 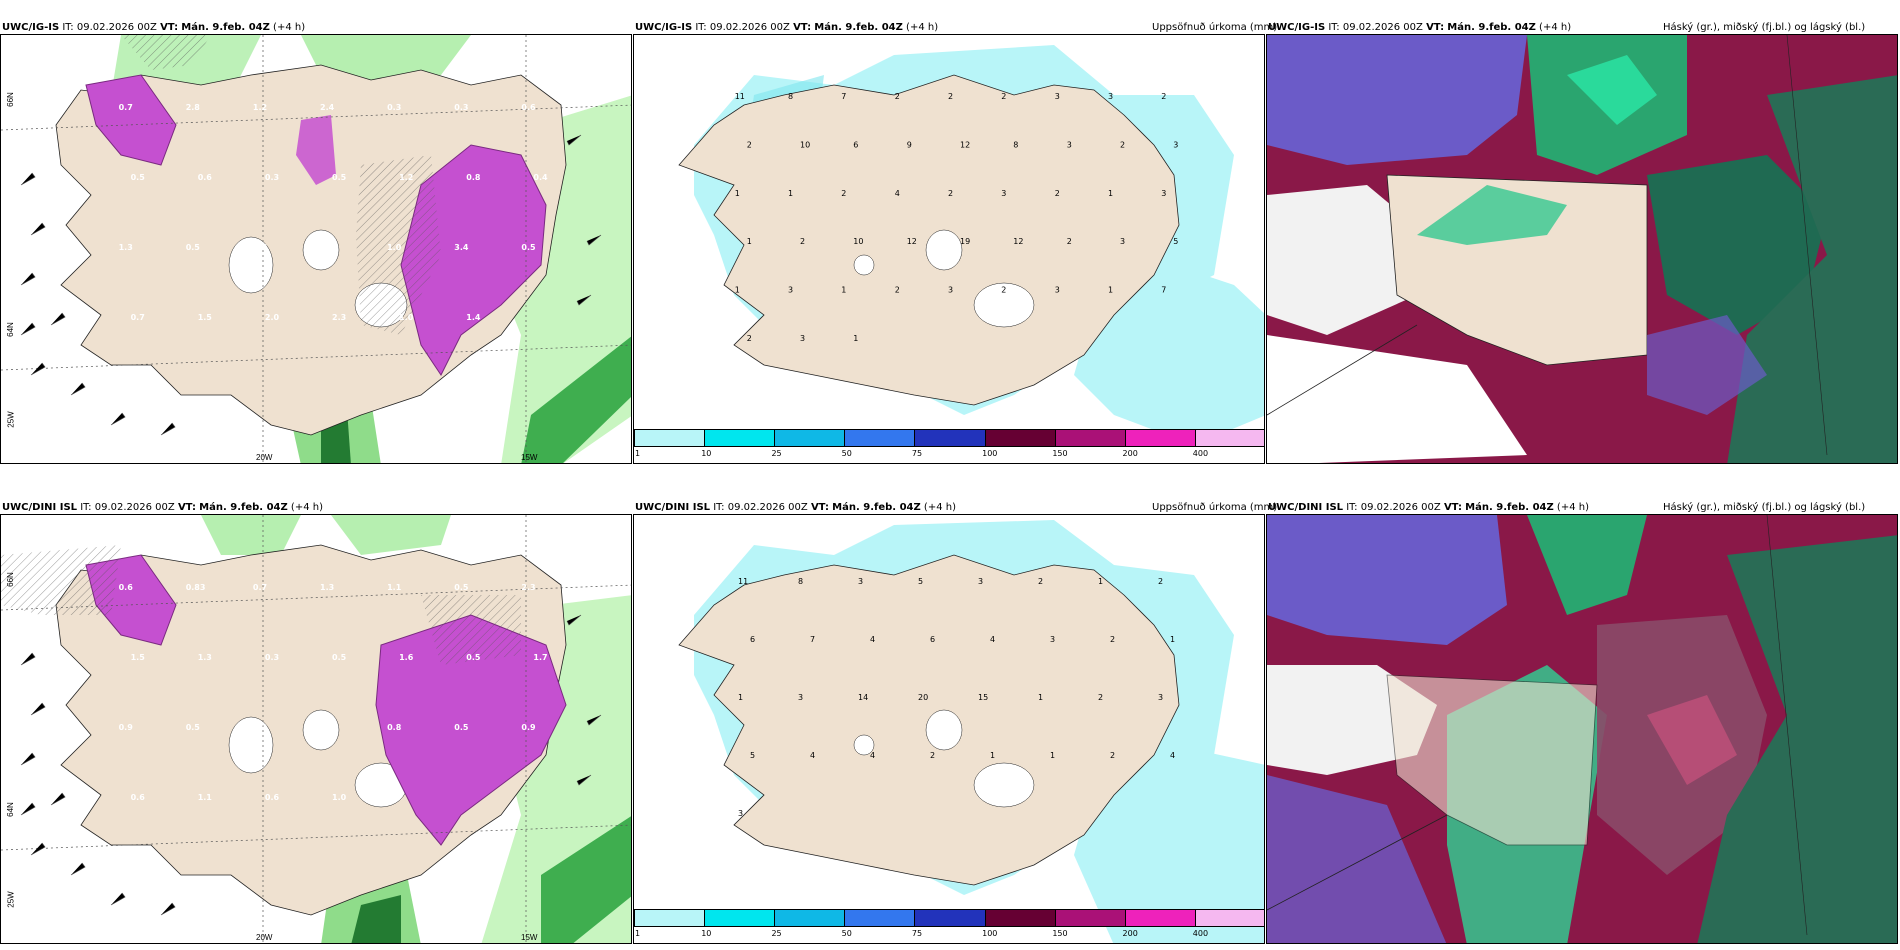 I want to click on precip-labels-bottom: 11 8 3 5 3 2 1 26 7 4 6 4 3 2 11 3 14 20 15 1 2 35 4 4 2 1 1 2 43, so click(x=956, y=697).